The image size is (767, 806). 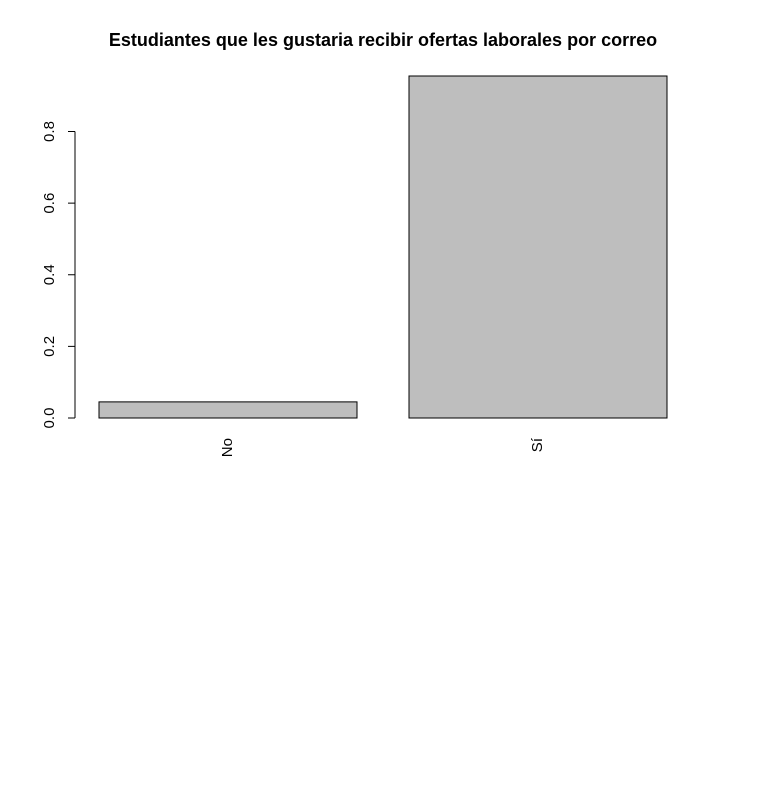 What do you see at coordinates (227, 447) in the screenshot?
I see `x-tick-label: No` at bounding box center [227, 447].